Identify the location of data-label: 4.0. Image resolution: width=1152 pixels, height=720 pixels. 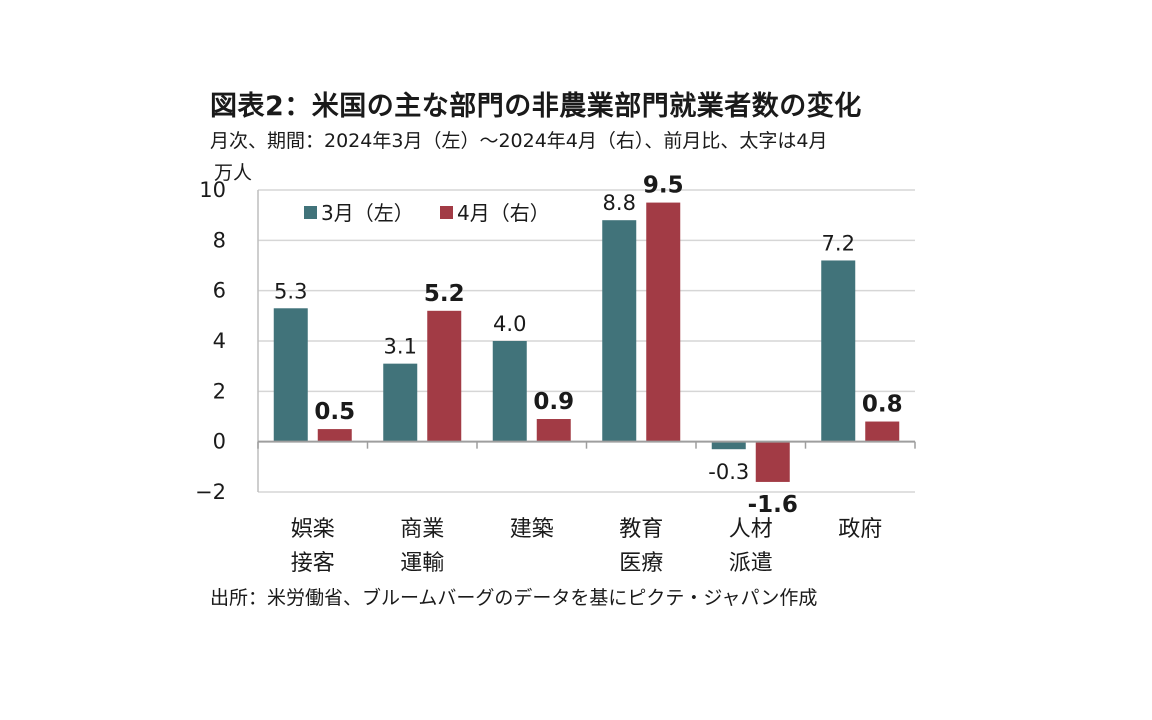
(509, 324).